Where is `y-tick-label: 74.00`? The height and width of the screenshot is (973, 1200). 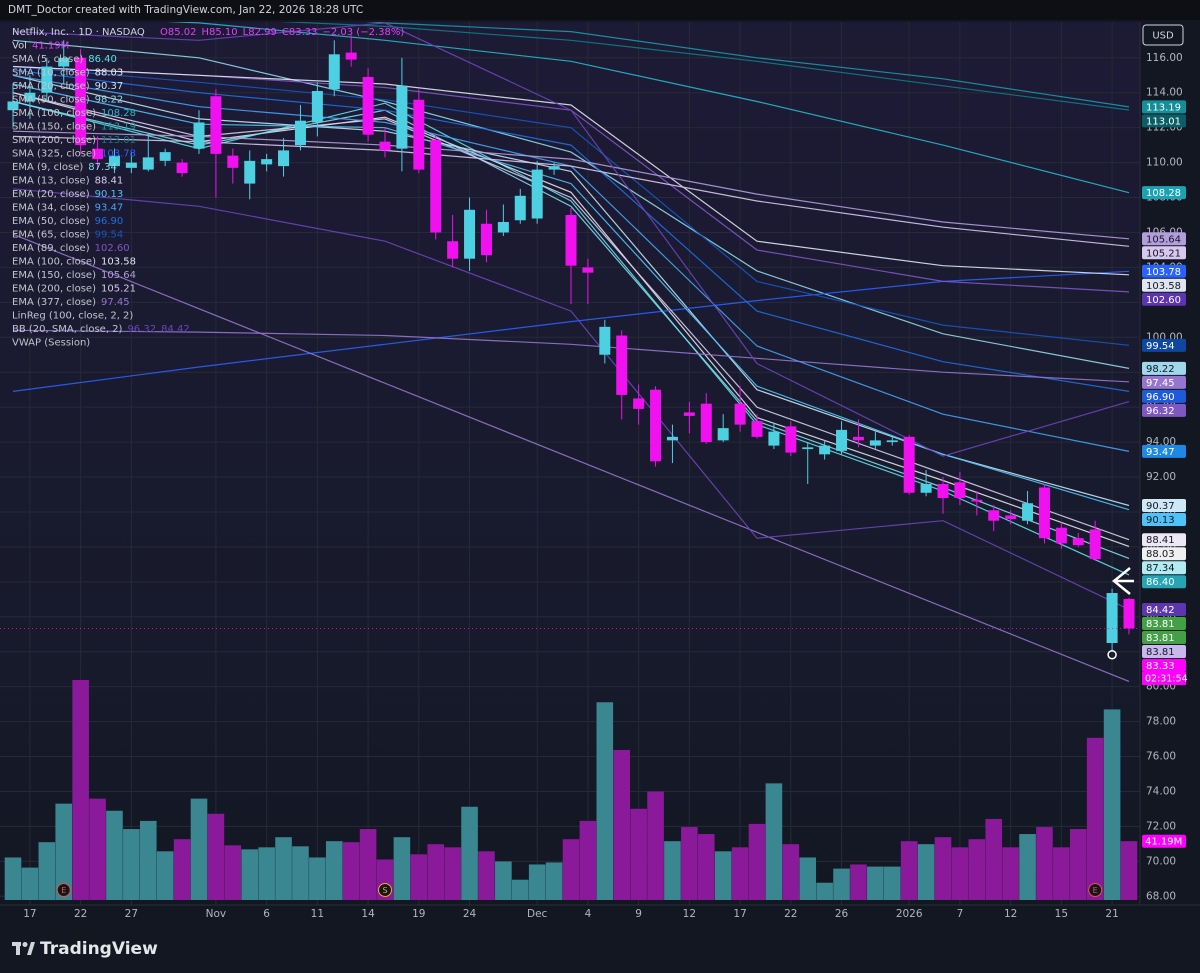 y-tick-label: 74.00 is located at coordinates (1161, 791).